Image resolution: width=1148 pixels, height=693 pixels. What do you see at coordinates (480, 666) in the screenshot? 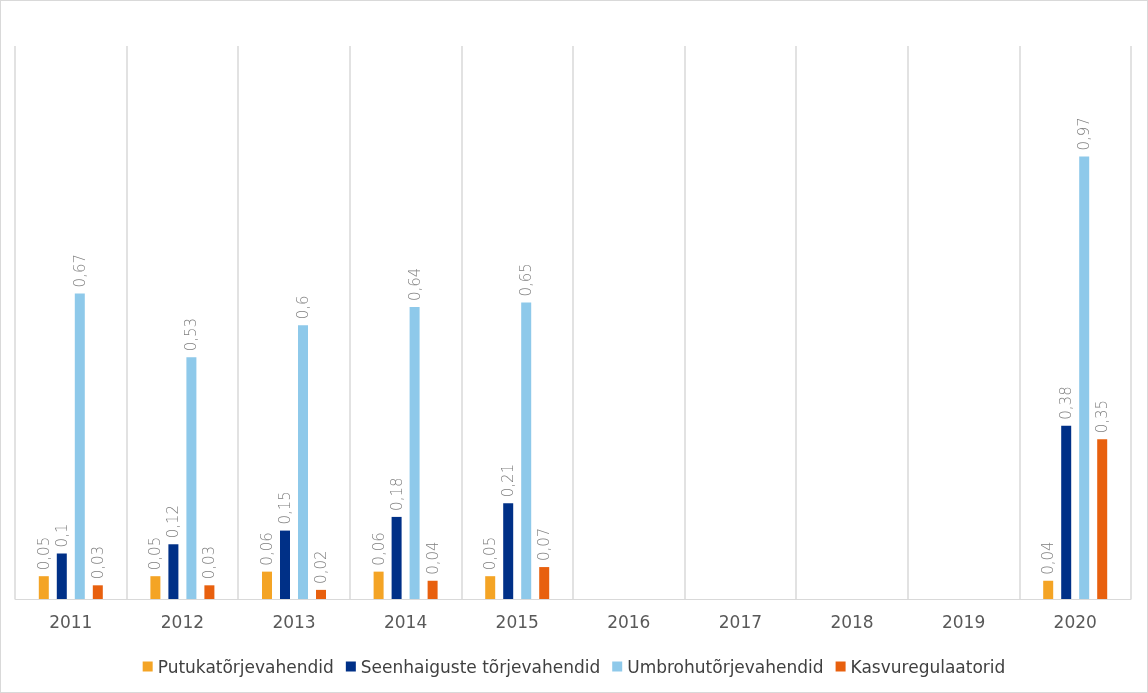
I see `legend-label: Seenhaiguste tõrjevahendid` at bounding box center [480, 666].